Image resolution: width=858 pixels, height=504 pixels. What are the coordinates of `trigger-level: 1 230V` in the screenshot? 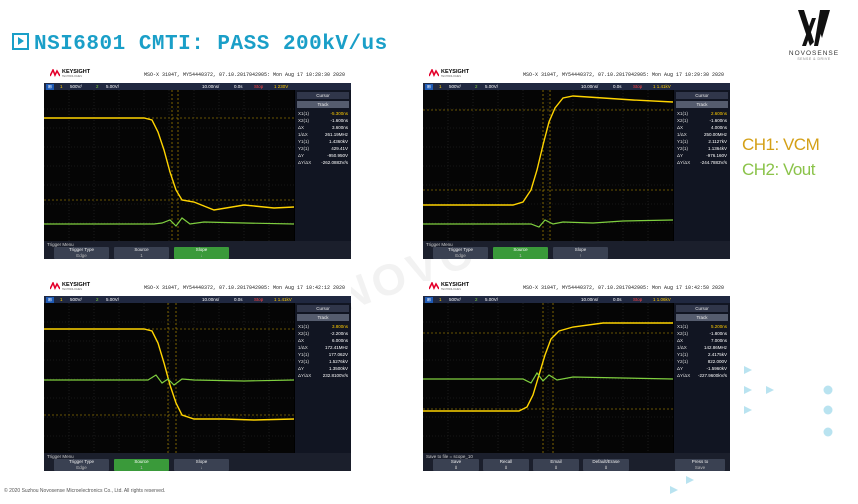 It's located at (281, 86).